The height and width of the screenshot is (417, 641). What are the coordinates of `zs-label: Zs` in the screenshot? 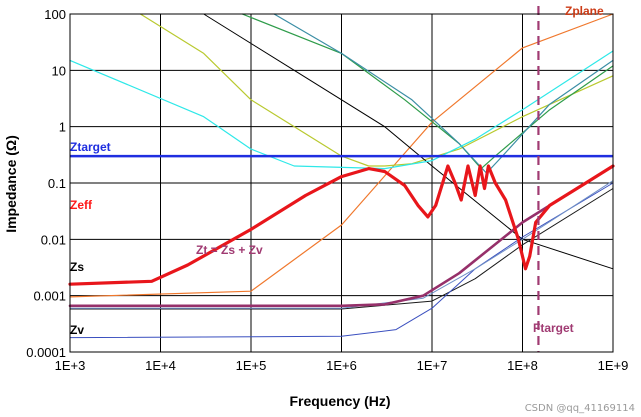 It's located at (77, 267).